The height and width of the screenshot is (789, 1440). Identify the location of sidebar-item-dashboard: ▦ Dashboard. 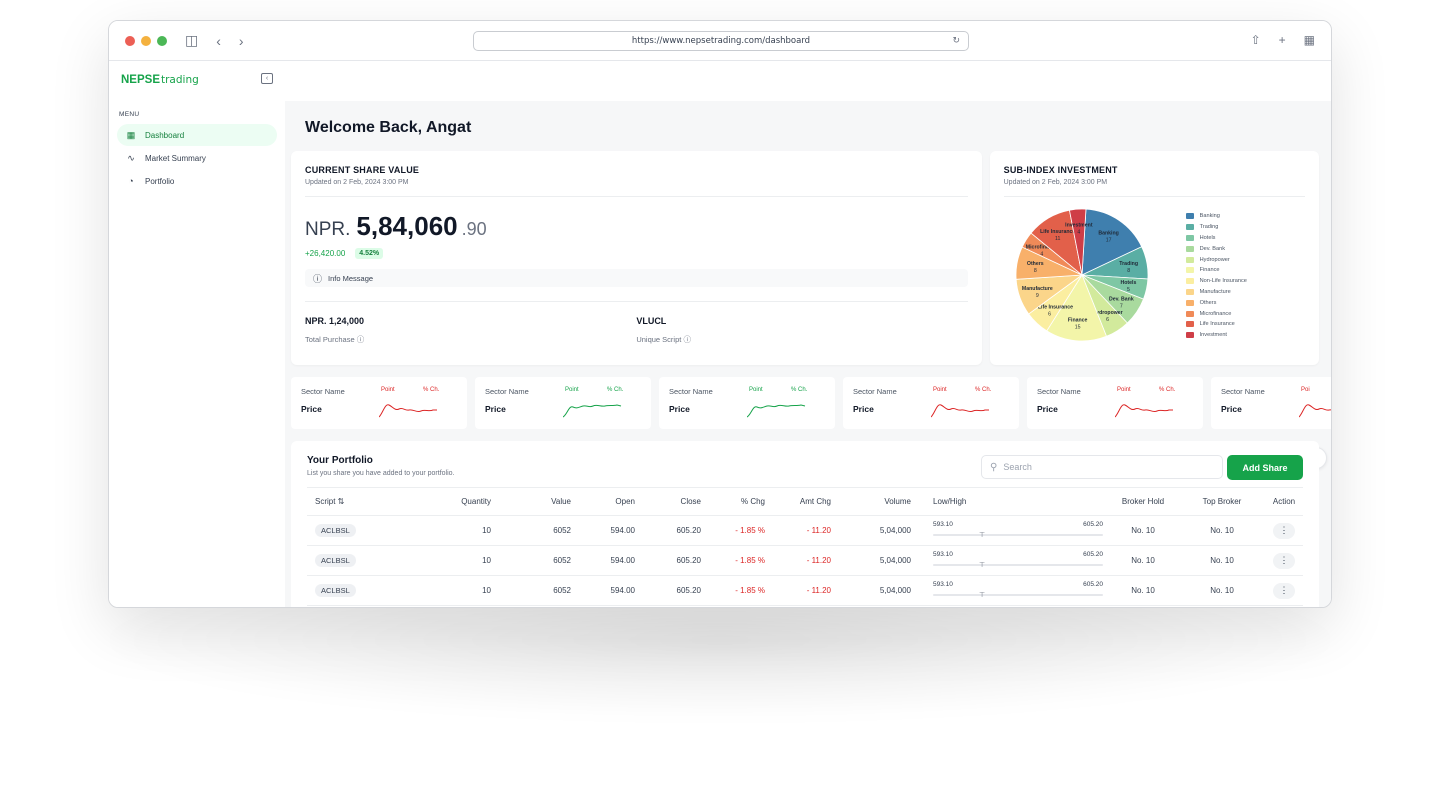
(197, 135).